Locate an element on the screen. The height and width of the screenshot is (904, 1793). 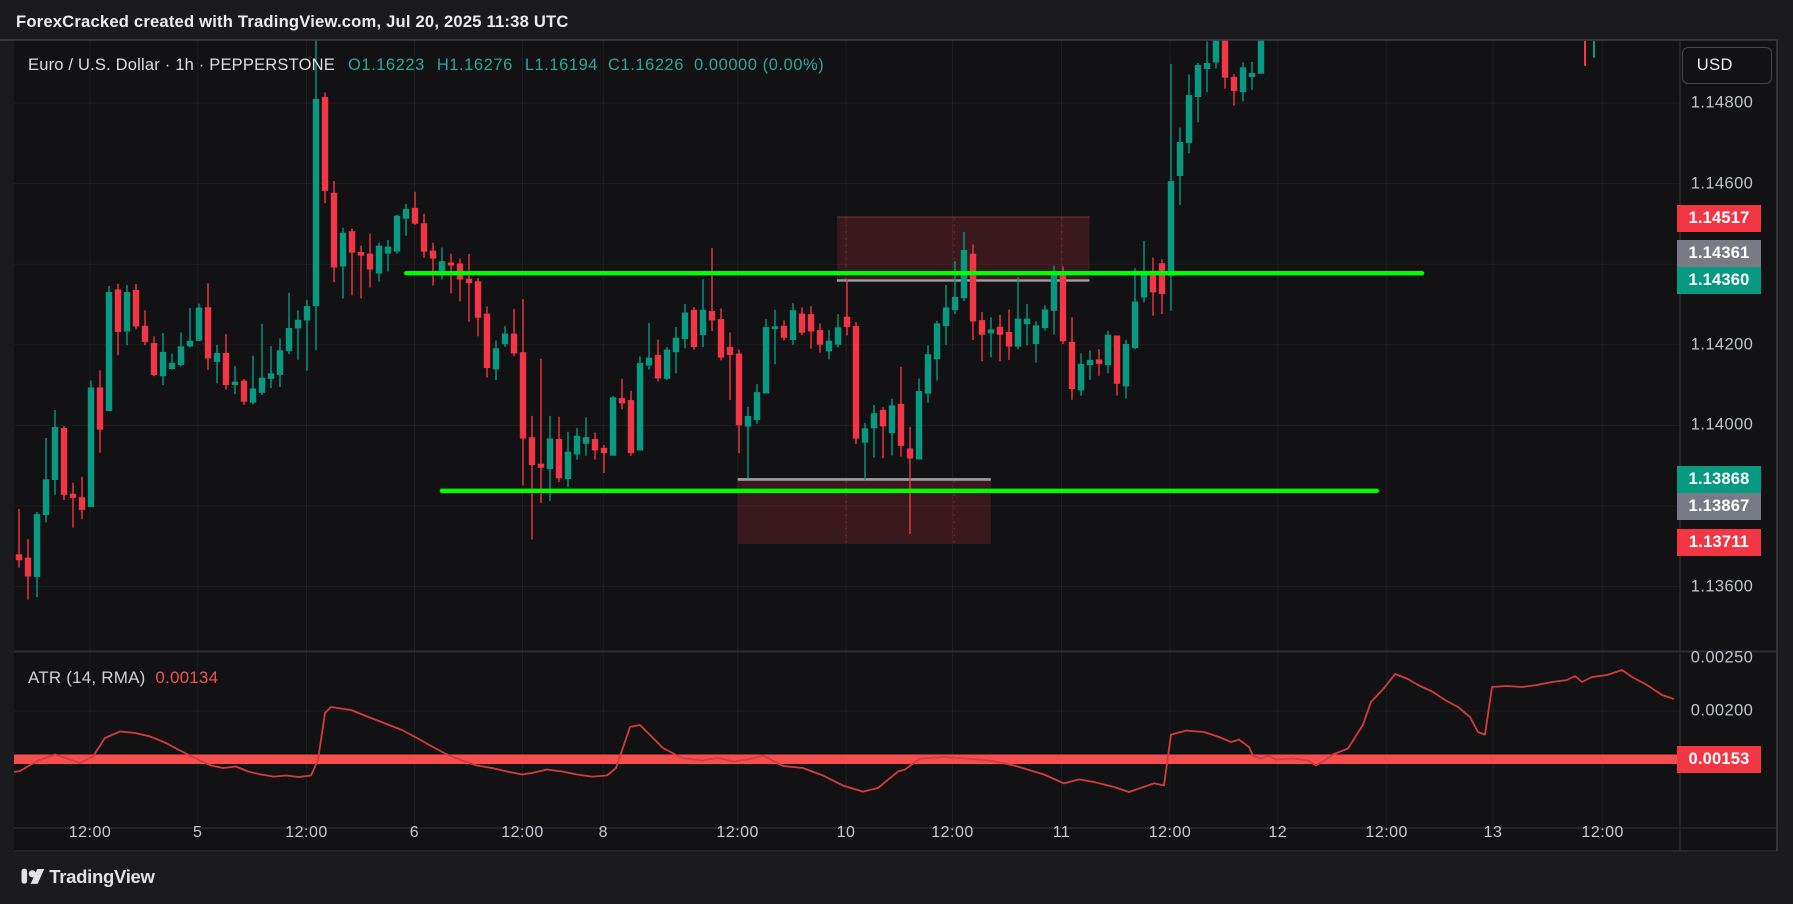
svg-text: TradingView is located at coordinates (102, 876).